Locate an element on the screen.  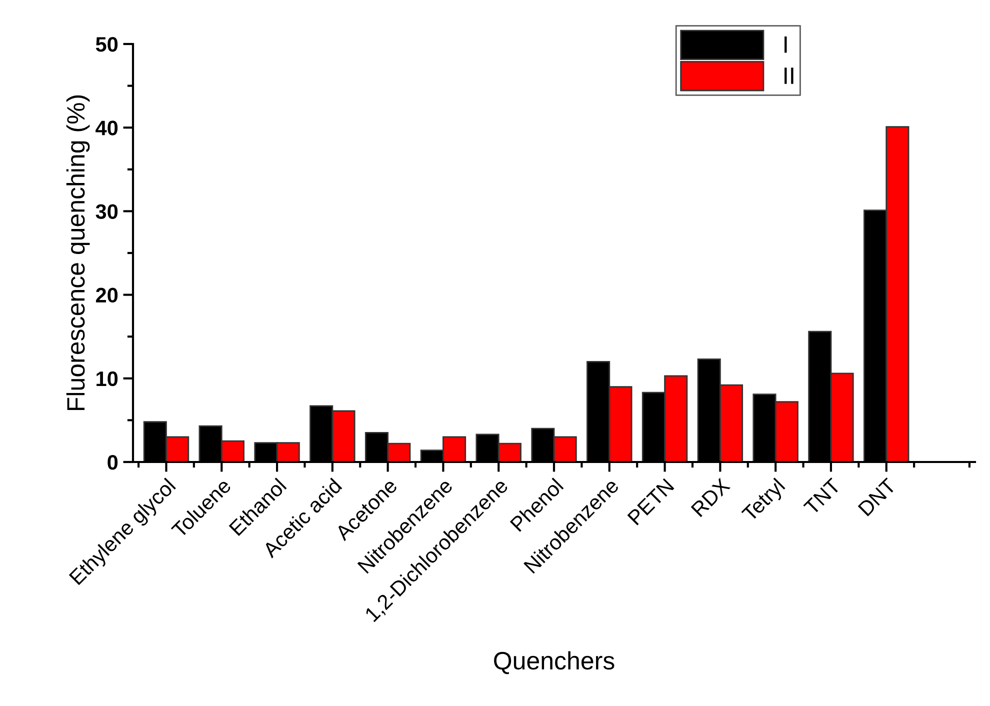
y-tick-label: 40 is located at coordinates (107, 128).